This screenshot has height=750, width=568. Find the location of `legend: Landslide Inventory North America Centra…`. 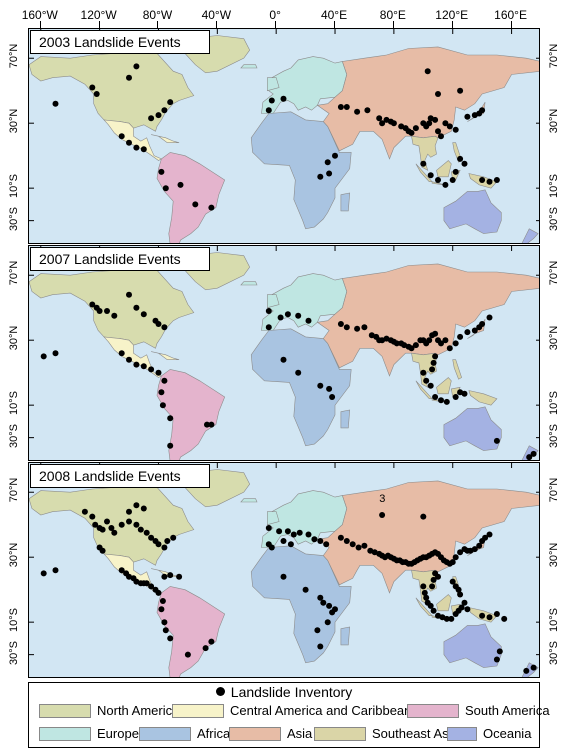

legend: Landslide Inventory North America Centra… is located at coordinates (289, 715).